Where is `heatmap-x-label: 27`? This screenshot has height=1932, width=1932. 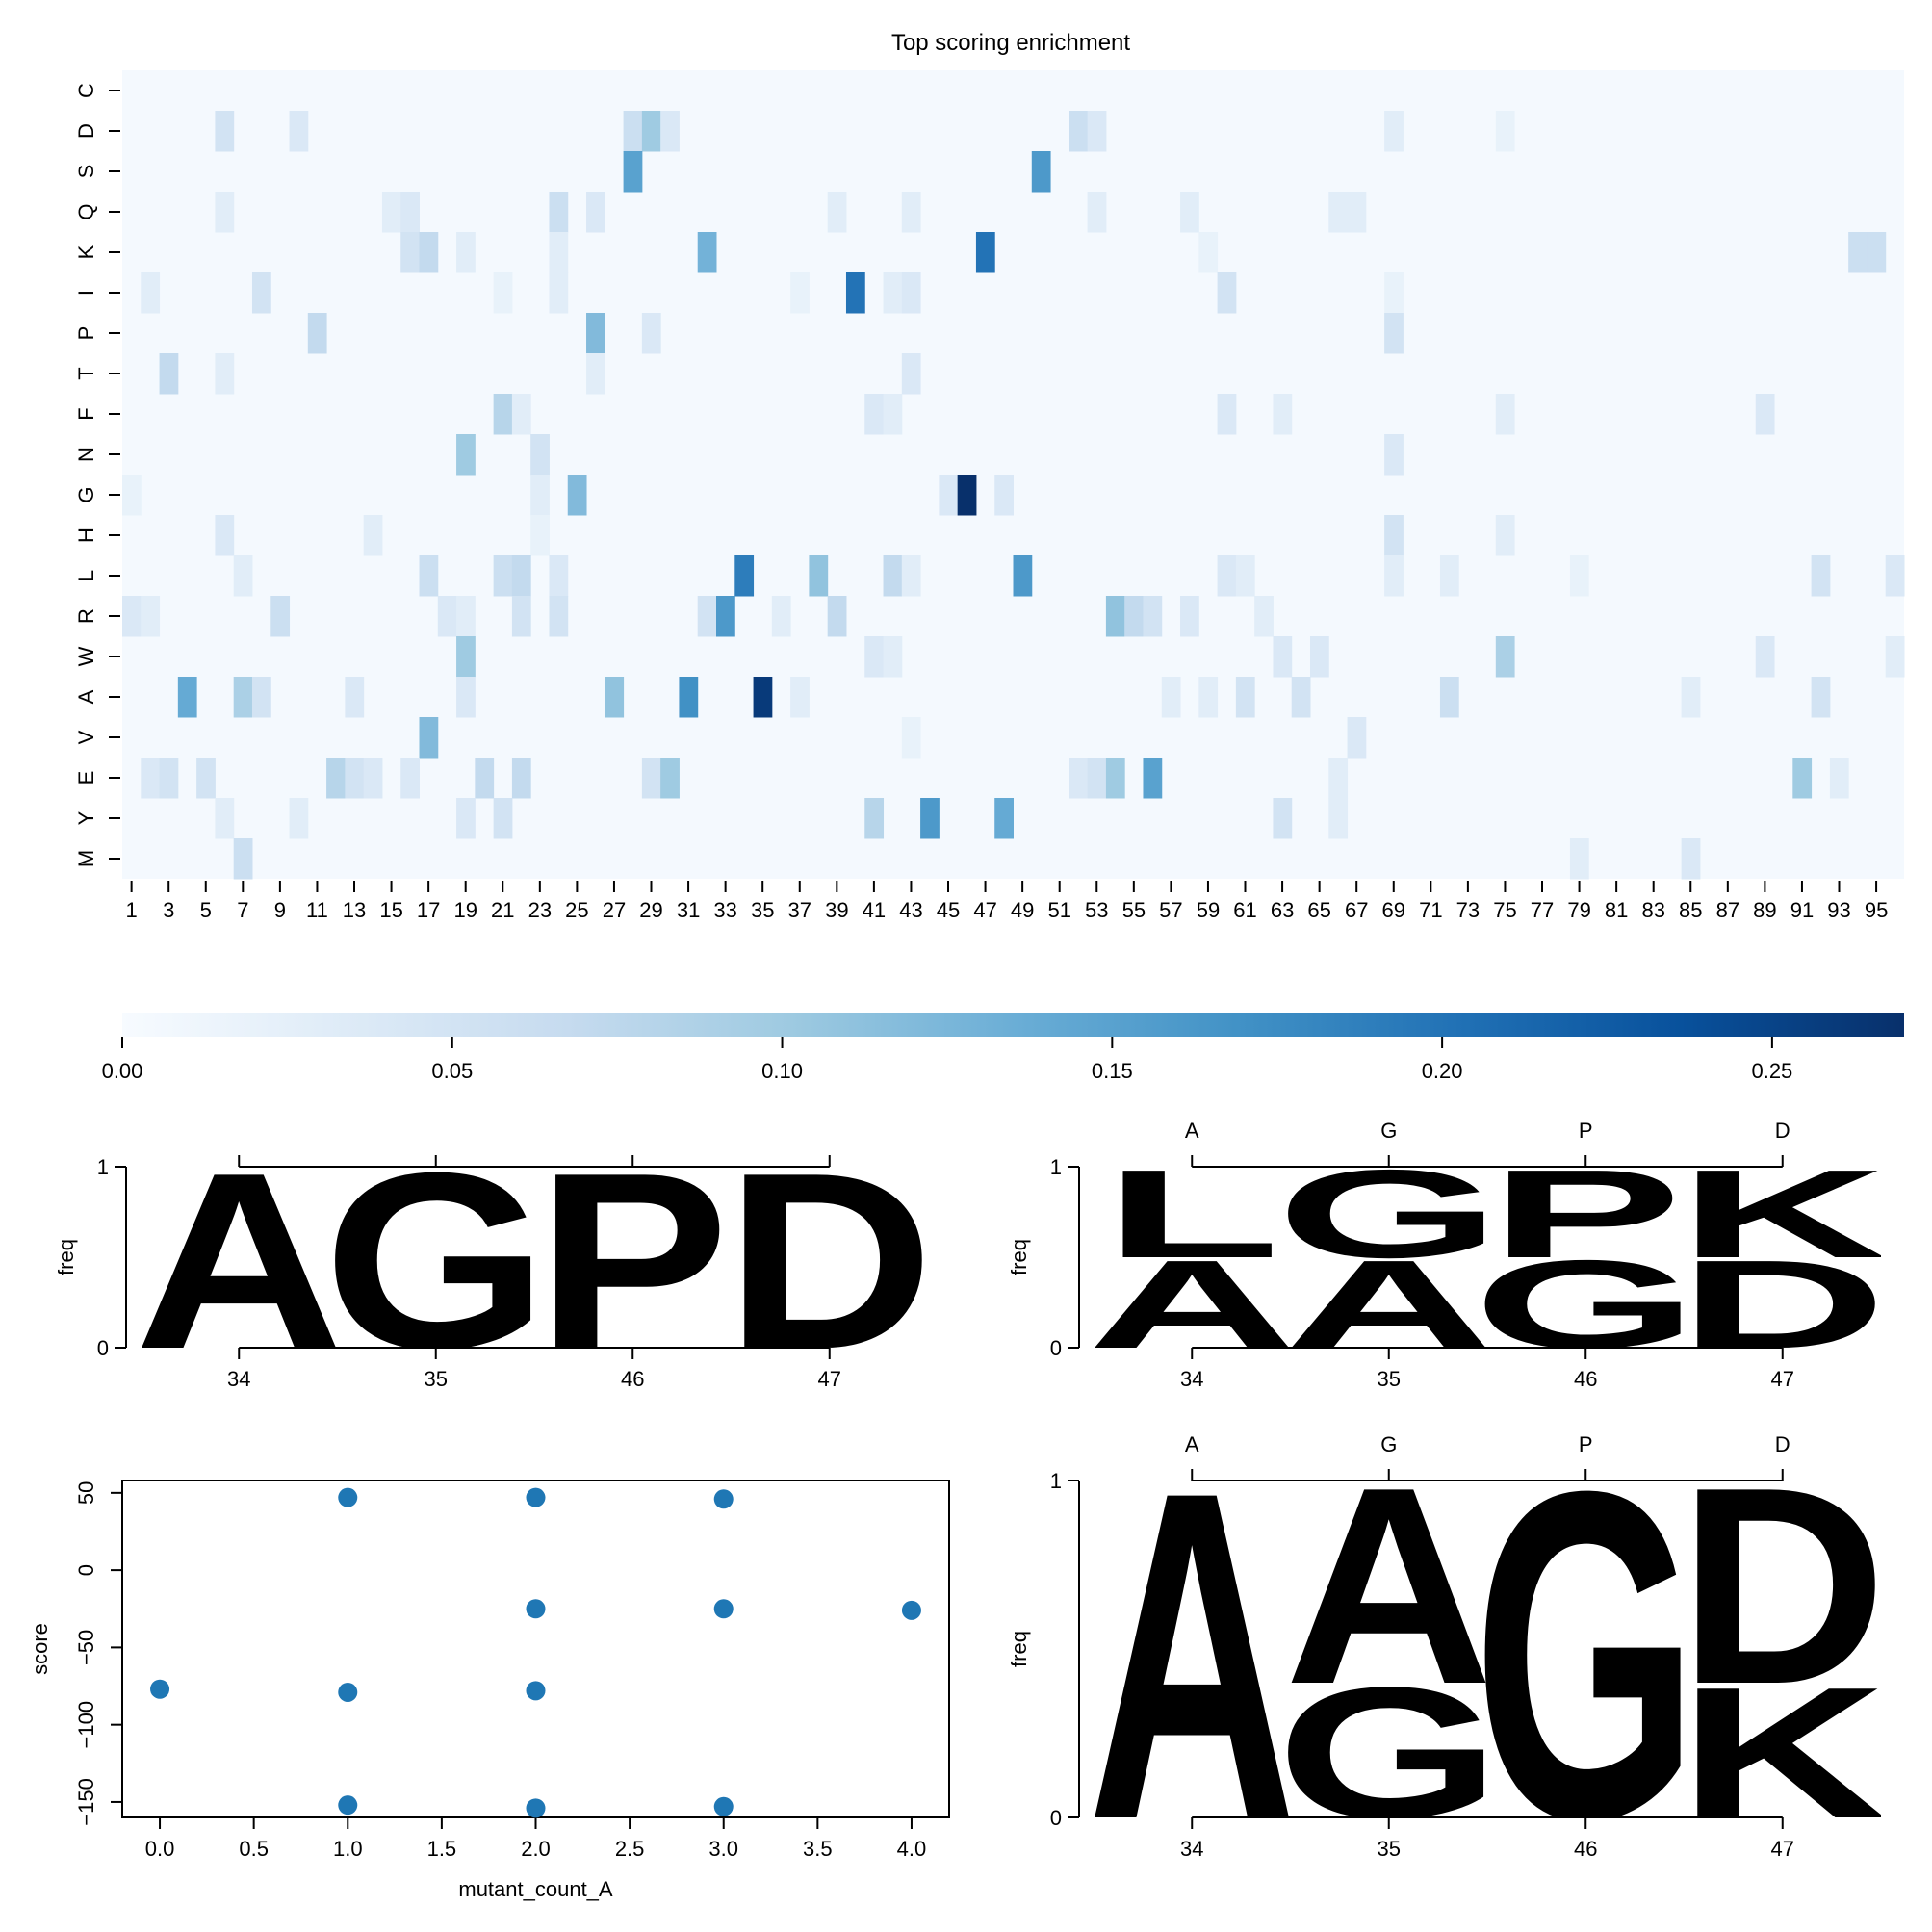 heatmap-x-label: 27 is located at coordinates (615, 910).